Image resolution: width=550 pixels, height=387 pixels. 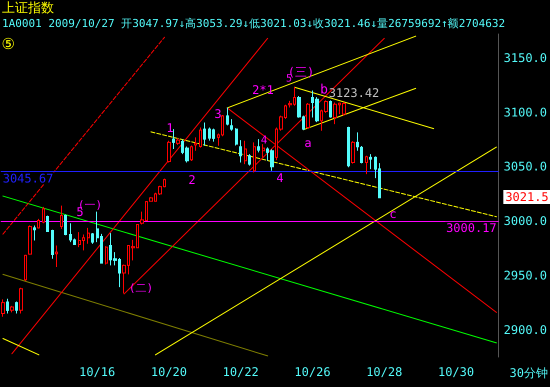 I want to click on annotation: 3123.42, so click(x=354, y=93).